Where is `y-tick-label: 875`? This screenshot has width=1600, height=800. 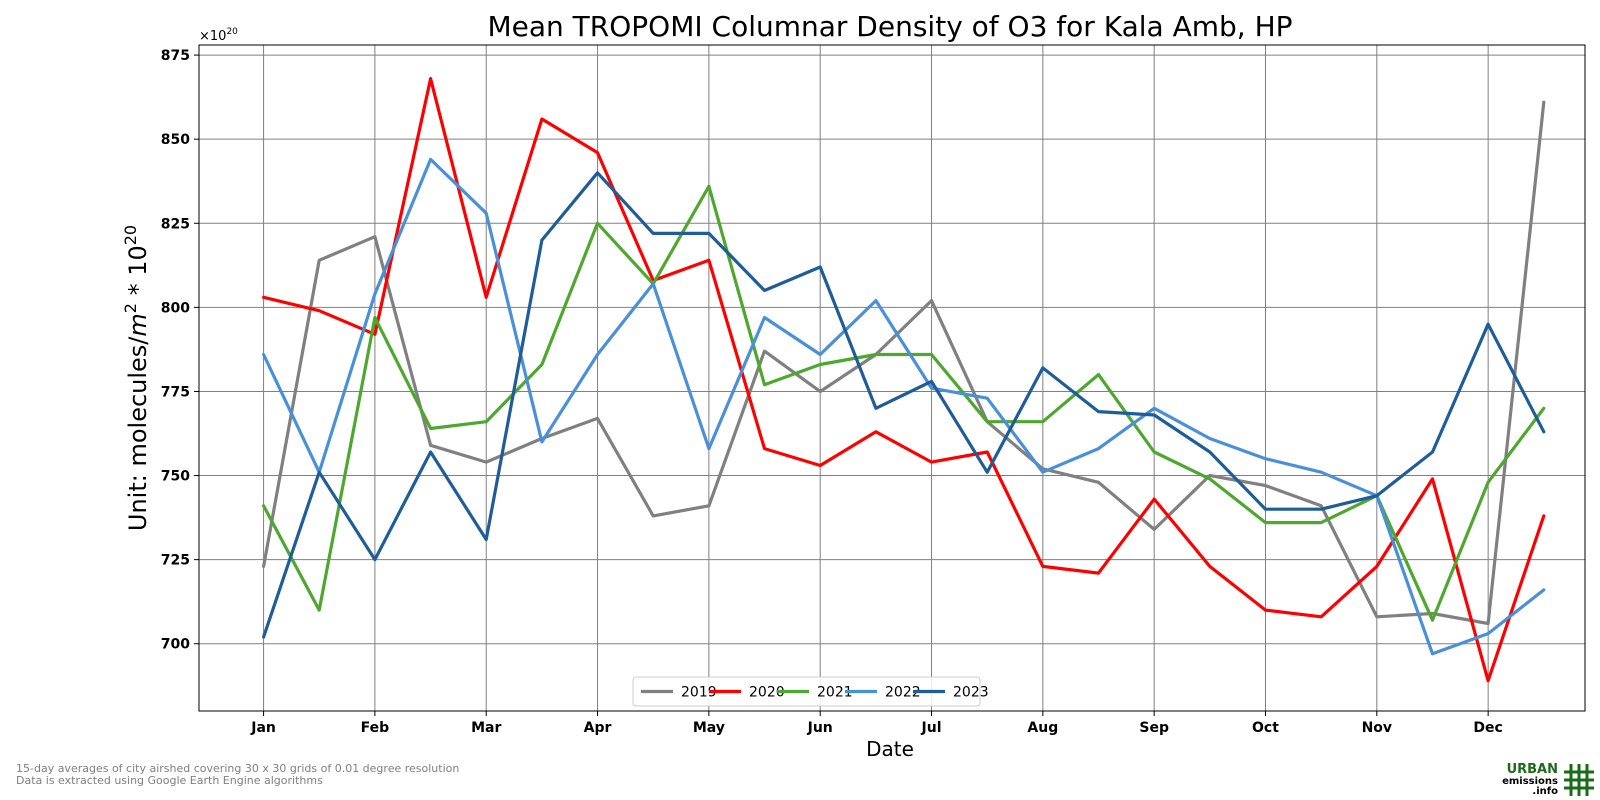 y-tick-label: 875 is located at coordinates (175, 56).